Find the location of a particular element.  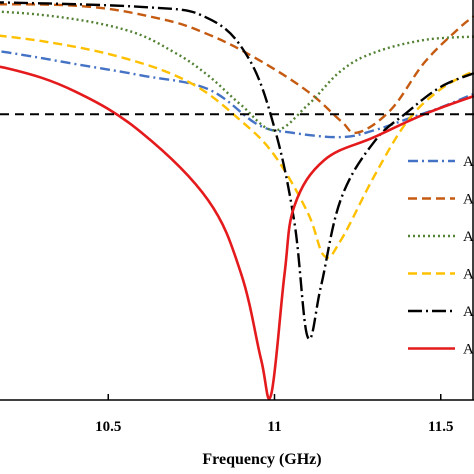

legend-label-1: A is located at coordinates (468, 162).